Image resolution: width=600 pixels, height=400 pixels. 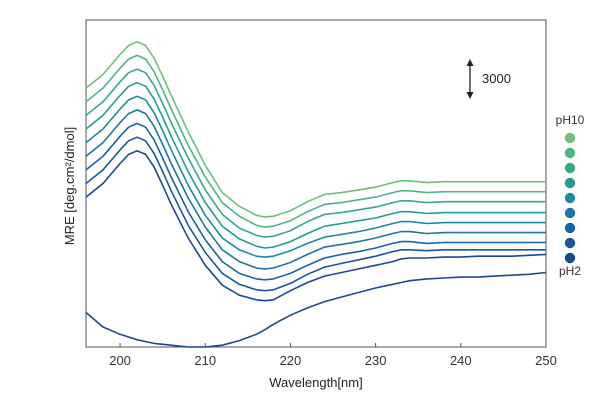 What do you see at coordinates (376, 360) in the screenshot?
I see `x-tick-label: 230` at bounding box center [376, 360].